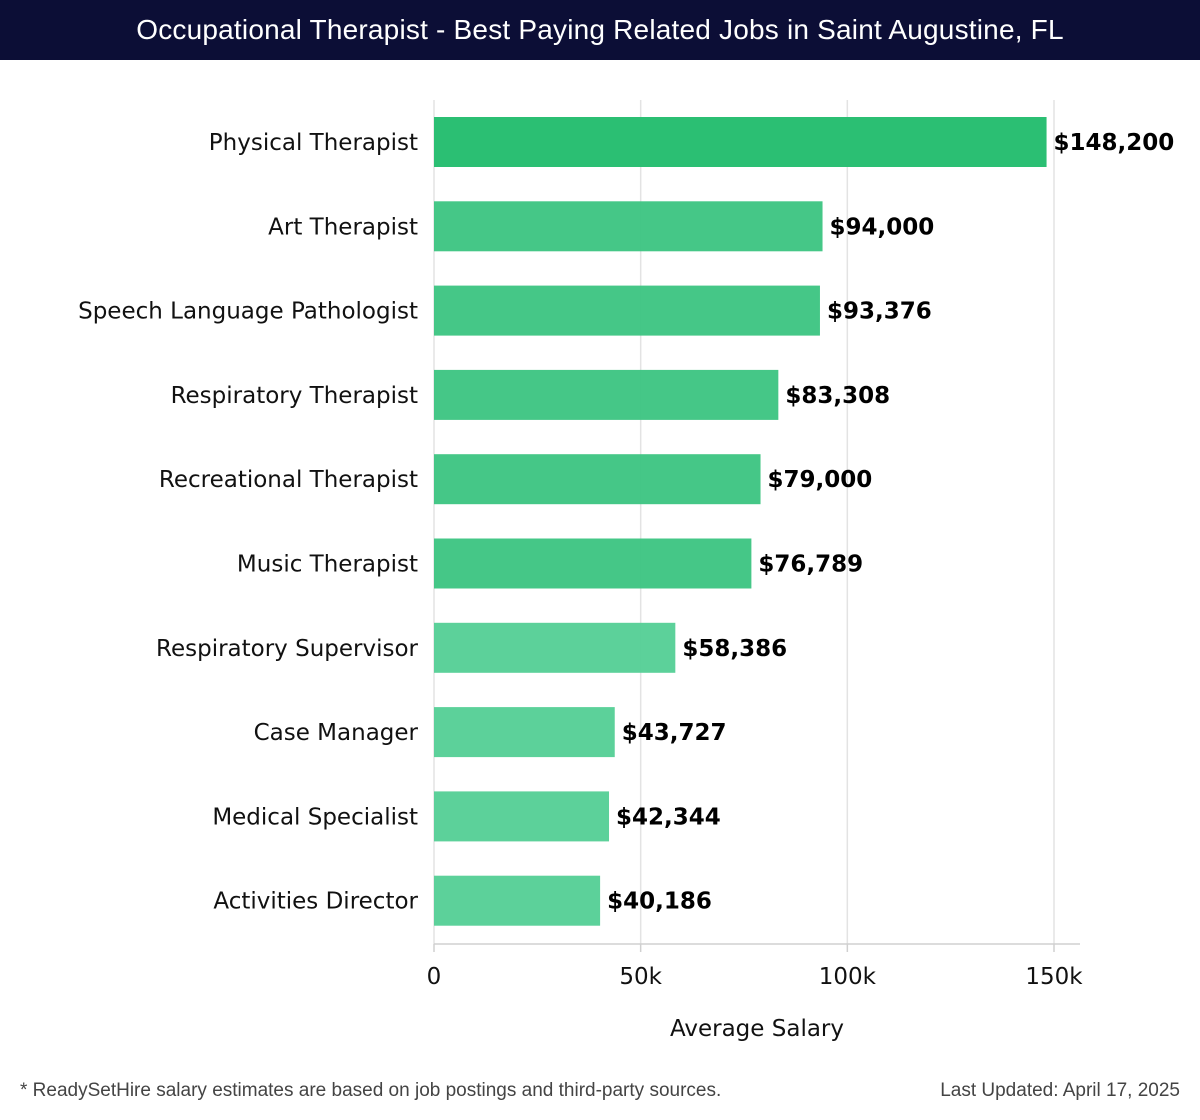 The image size is (1200, 1120). I want to click on category-label-0: Physical Therapist, so click(313, 143).